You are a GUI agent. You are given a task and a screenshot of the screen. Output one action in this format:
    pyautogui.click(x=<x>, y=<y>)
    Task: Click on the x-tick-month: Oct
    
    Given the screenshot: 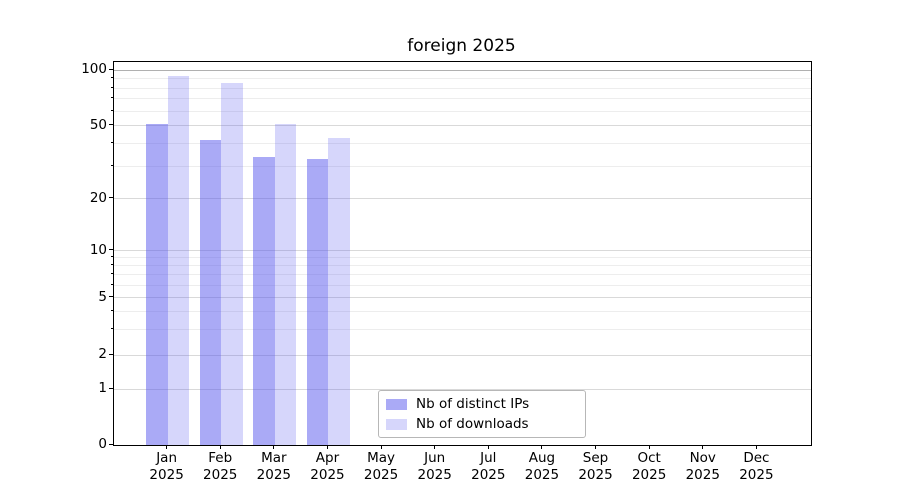 What is the action you would take?
    pyautogui.click(x=649, y=458)
    